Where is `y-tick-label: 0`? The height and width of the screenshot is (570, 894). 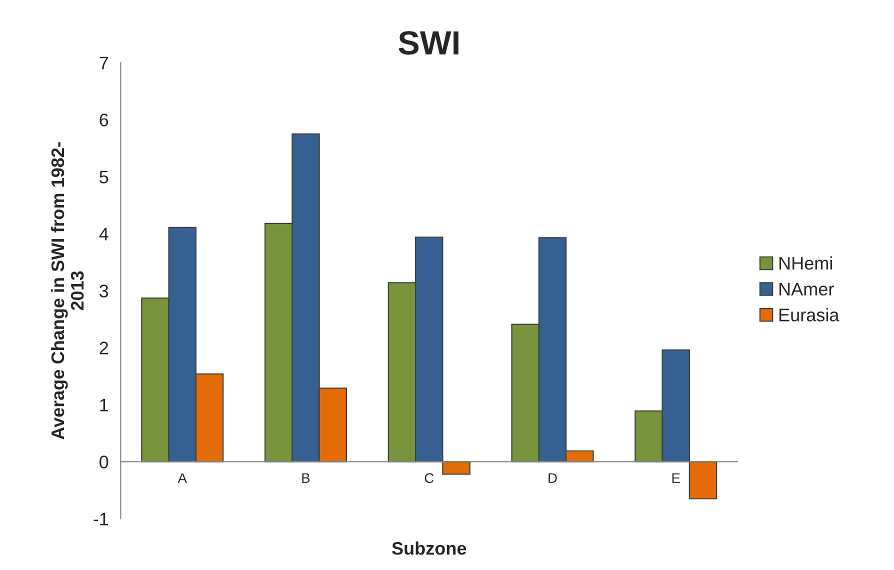
y-tick-label: 0 is located at coordinates (104, 462).